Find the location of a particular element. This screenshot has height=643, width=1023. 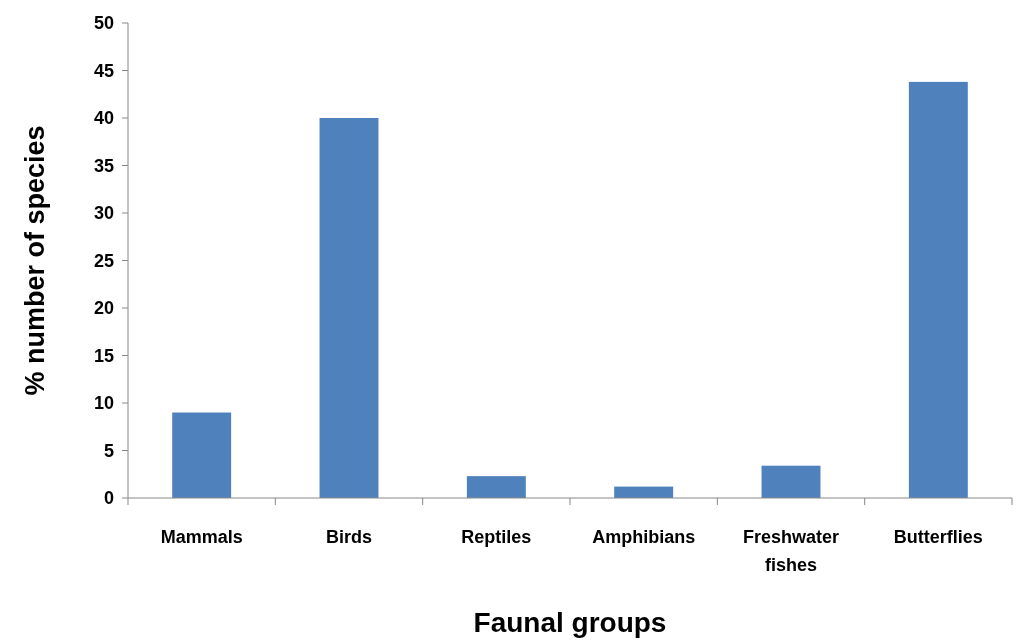

y-tick-label: 30 is located at coordinates (103, 213).